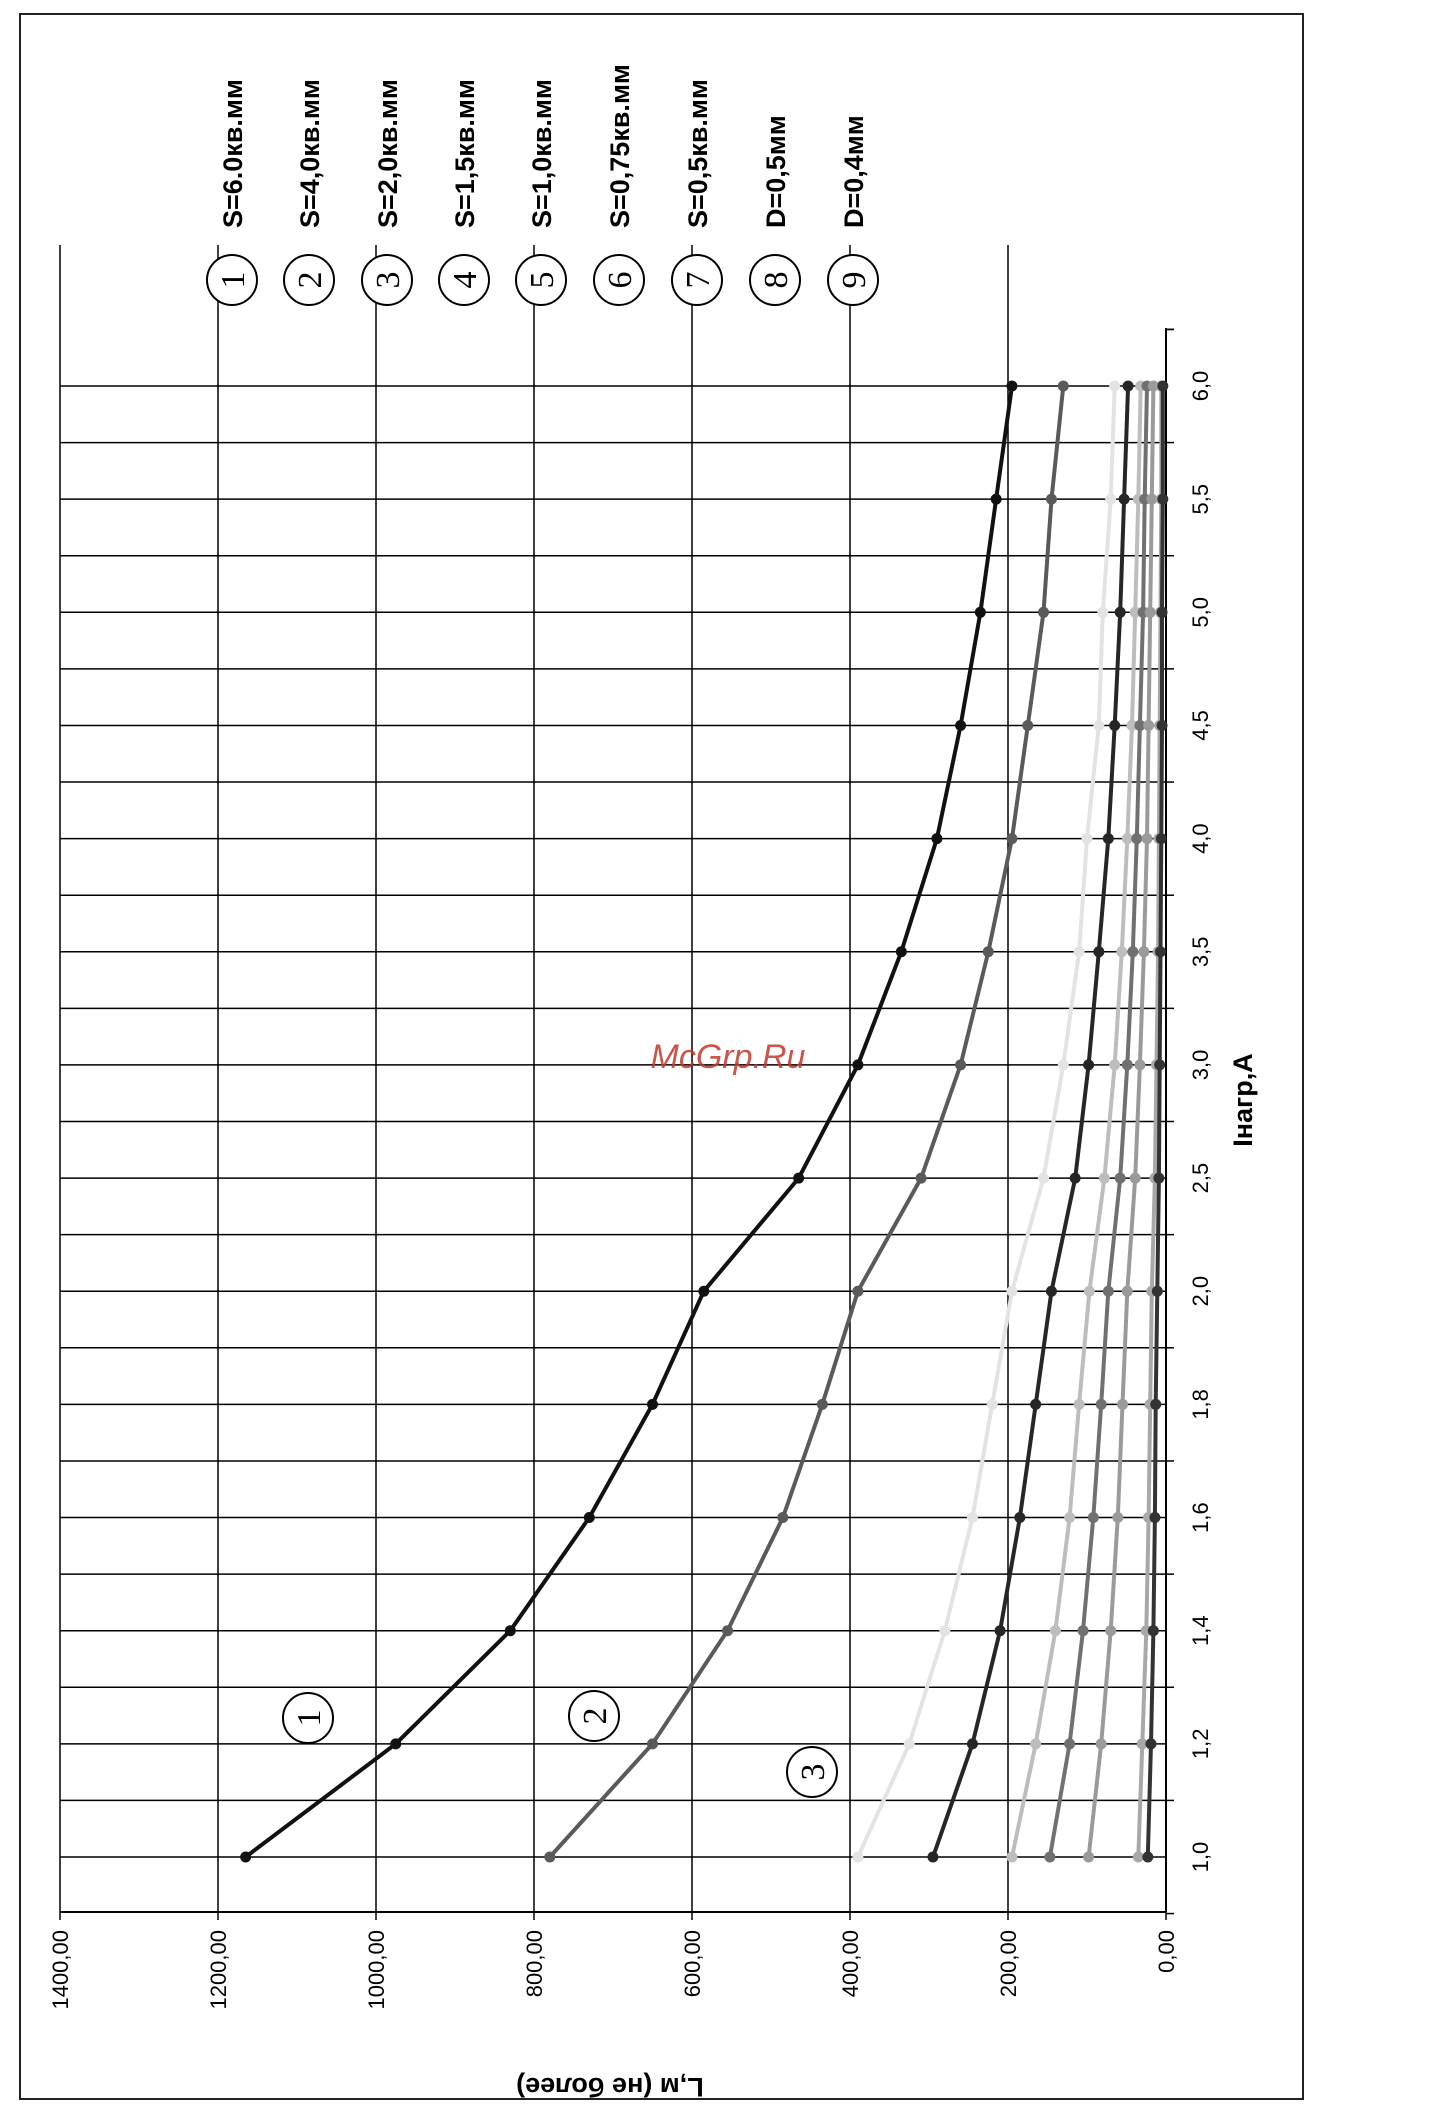 This screenshot has width=1451, height=2118. Describe the element at coordinates (560, 1744) in the screenshot. I see `curve-labels: 1 2 3` at that location.